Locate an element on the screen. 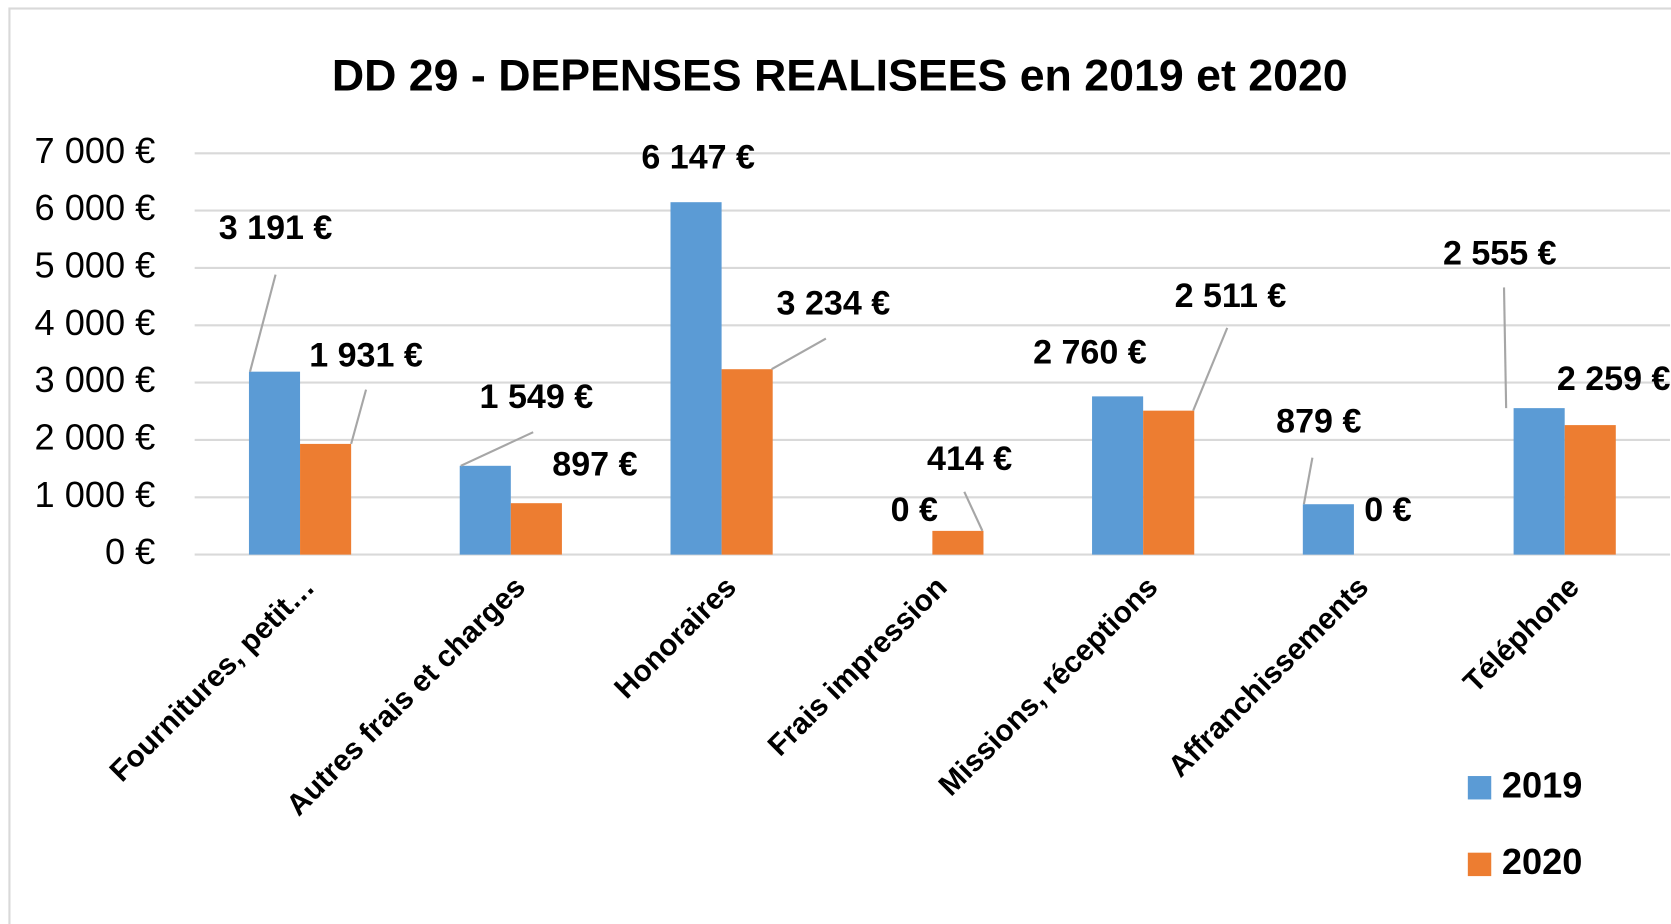 The width and height of the screenshot is (1671, 924). x-tick-label: Frais impression is located at coordinates (858, 667).